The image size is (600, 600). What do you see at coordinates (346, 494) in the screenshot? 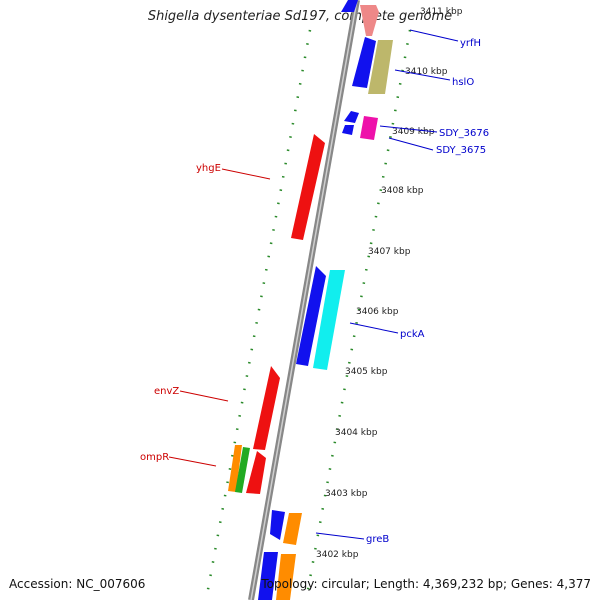
I see `tick-label-3403: 3403 kbp` at bounding box center [346, 494].